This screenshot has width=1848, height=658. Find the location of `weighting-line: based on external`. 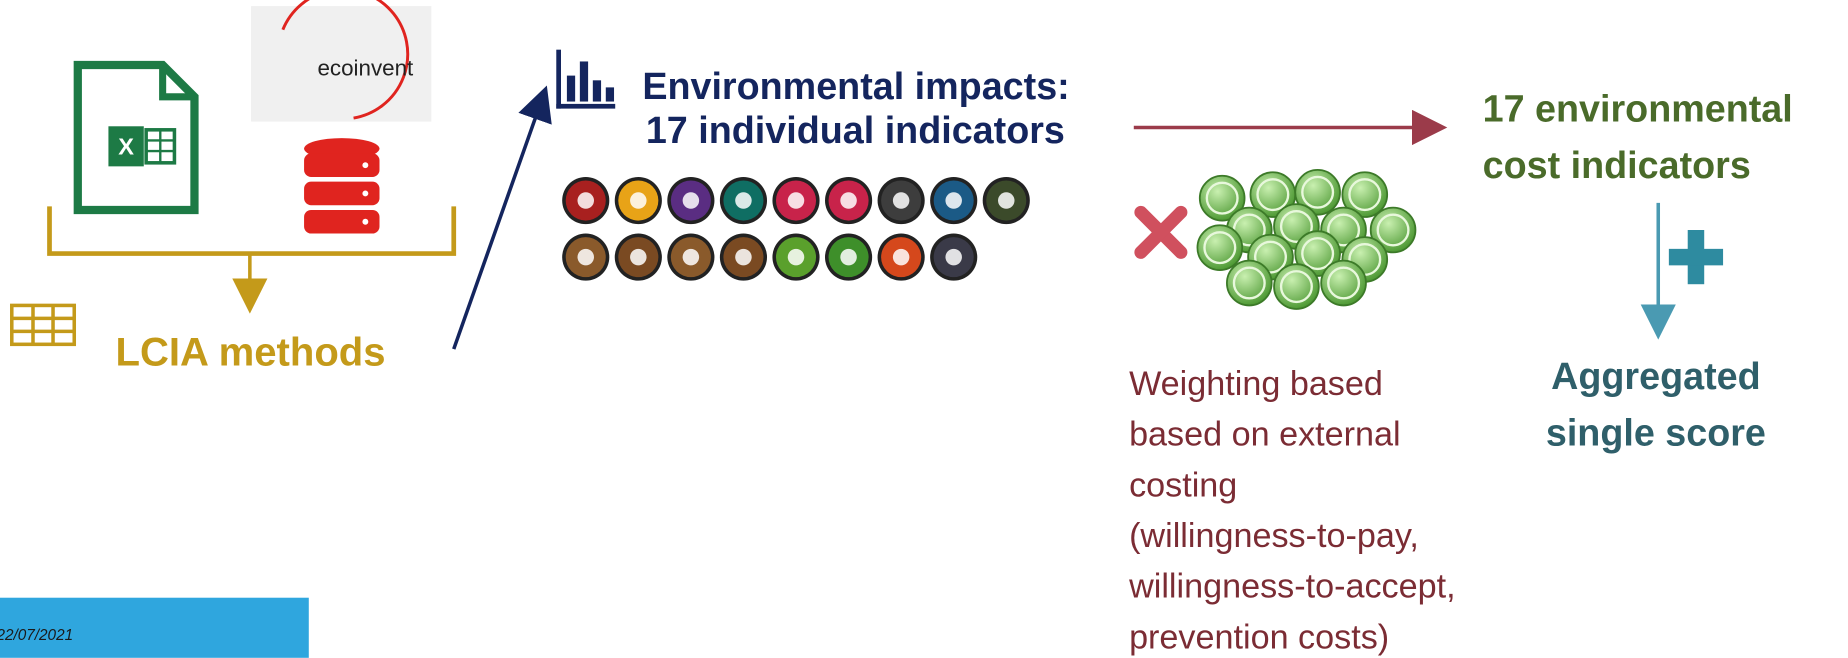

weighting-line: based on external is located at coordinates (1265, 435).